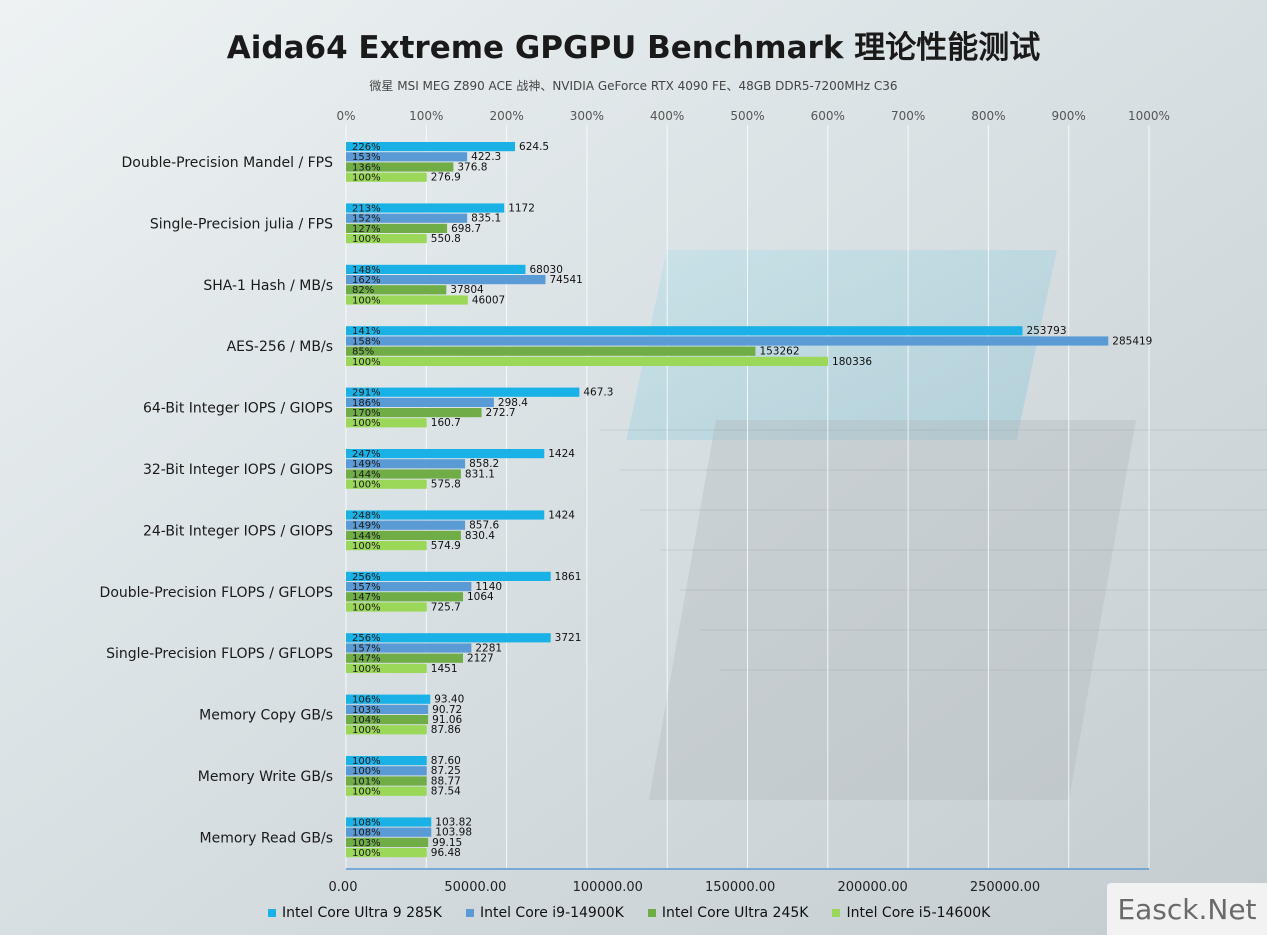 The image size is (1267, 935). I want to click on x-top-tick-label: 500%, so click(747, 116).